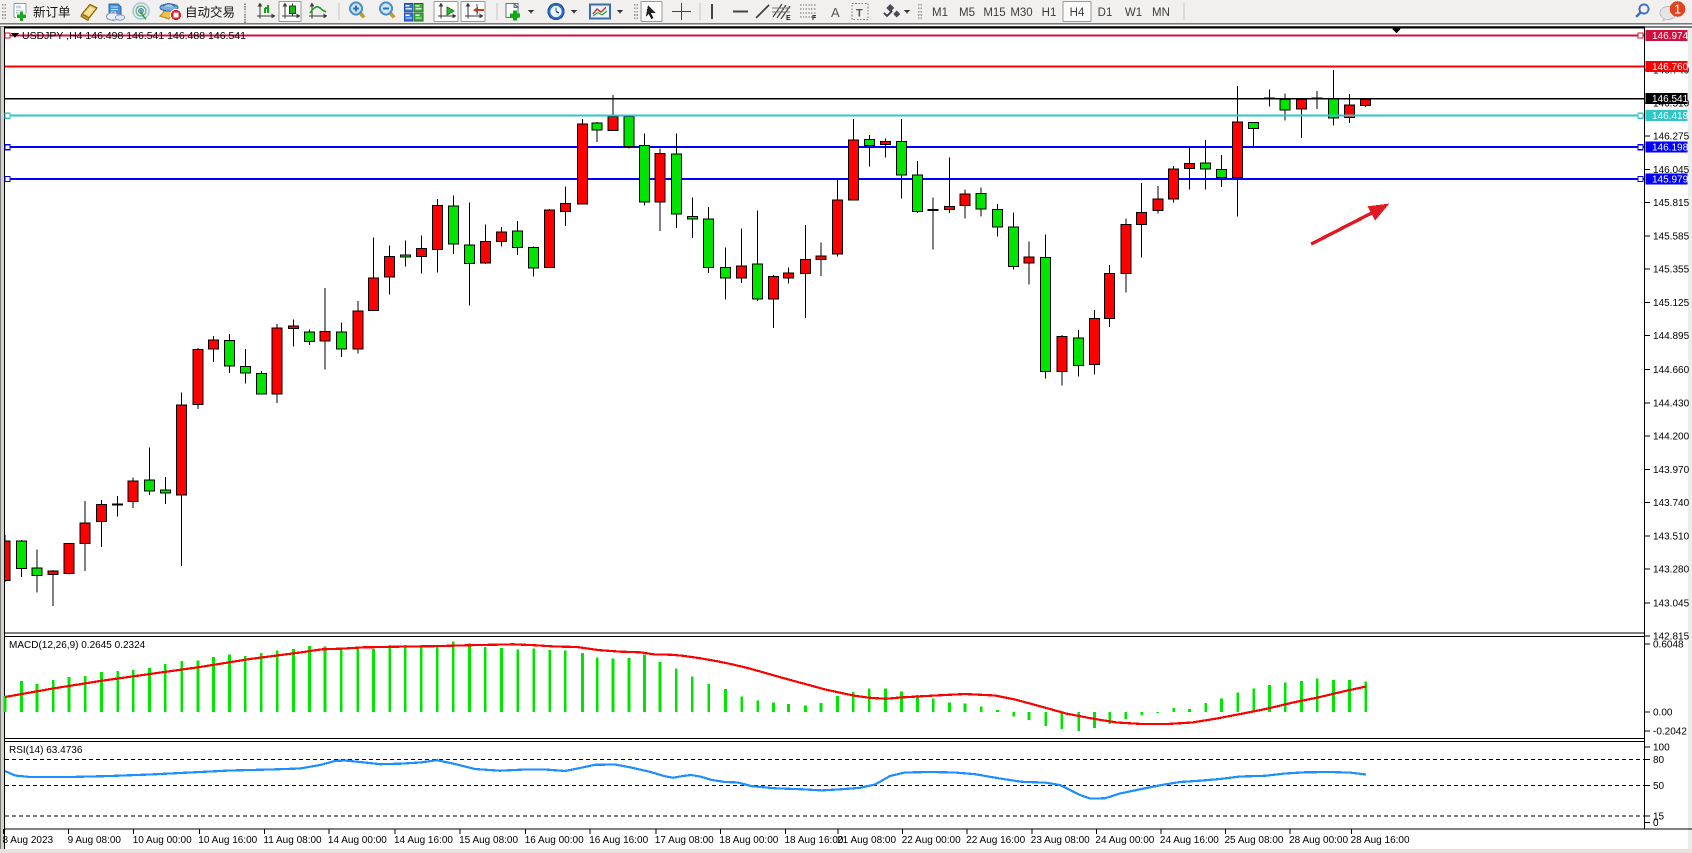 This screenshot has width=1692, height=853. I want to click on svg-text: 144.430, so click(1671, 403).